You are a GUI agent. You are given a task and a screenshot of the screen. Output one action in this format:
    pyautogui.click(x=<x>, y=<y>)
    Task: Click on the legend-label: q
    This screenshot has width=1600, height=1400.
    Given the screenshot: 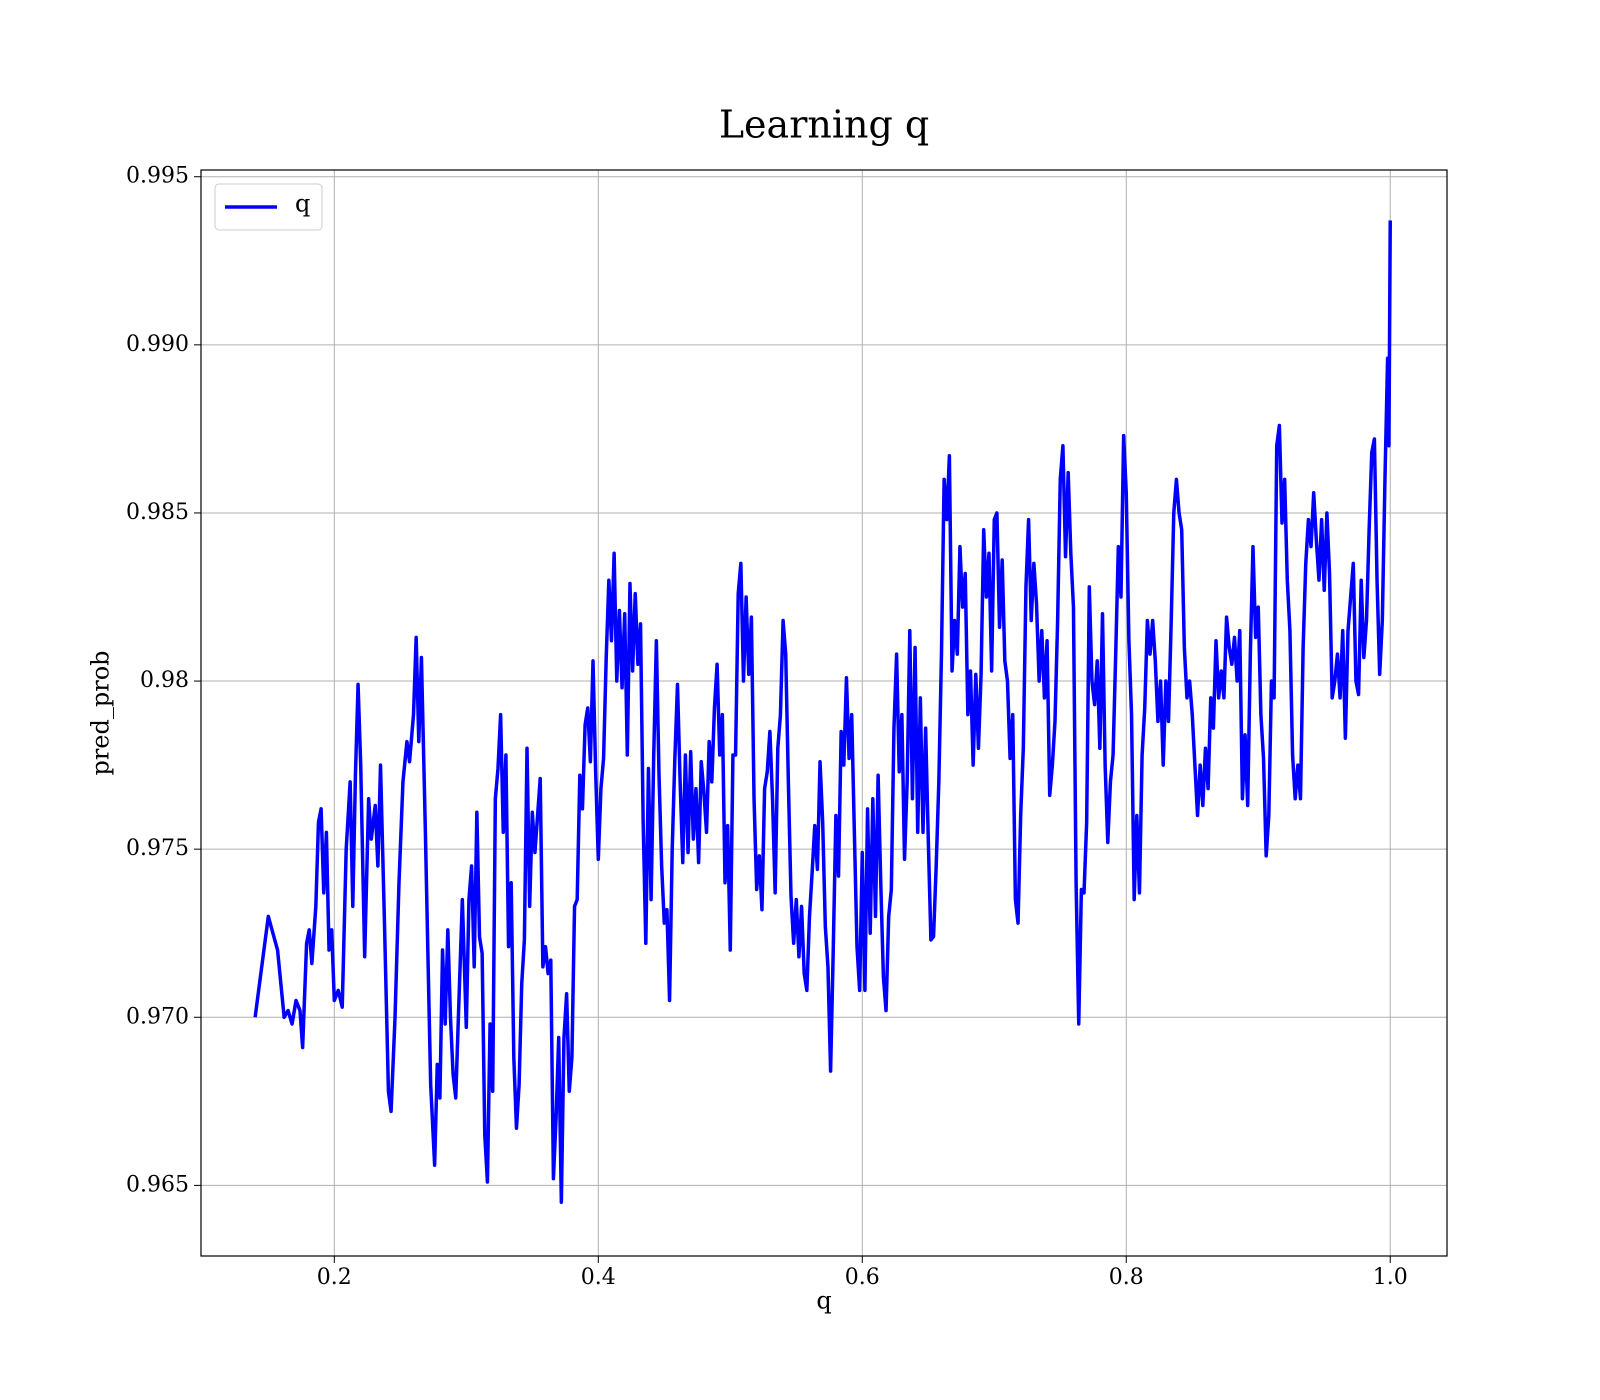 What is the action you would take?
    pyautogui.click(x=302, y=204)
    